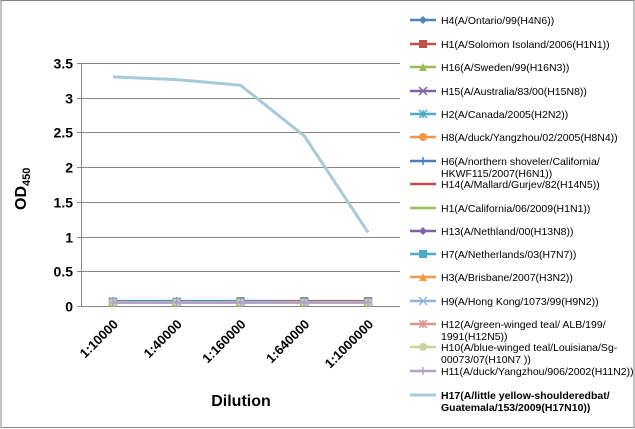  I want to click on legend-item: H8(A/duck/Yangzhou/02/2005(H8N4)), so click(514, 138).